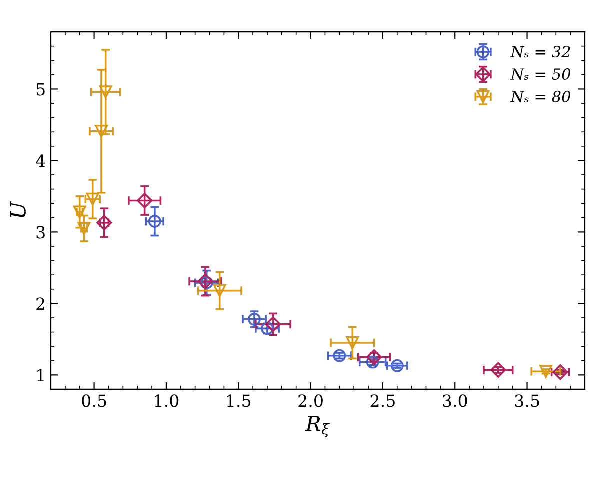  What do you see at coordinates (310, 401) in the screenshot?
I see `x-tick-label: 2.0` at bounding box center [310, 401].